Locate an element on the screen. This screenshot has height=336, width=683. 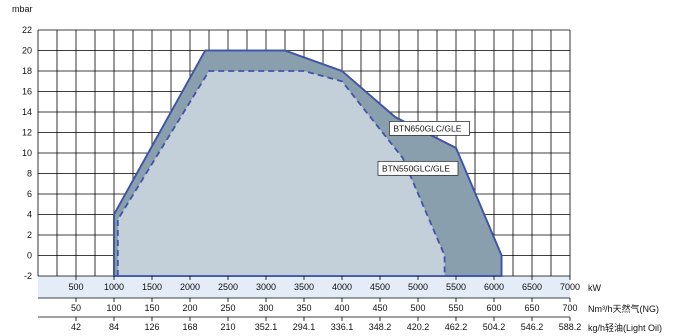
x-tick-label-kw: 2000 is located at coordinates (190, 287).